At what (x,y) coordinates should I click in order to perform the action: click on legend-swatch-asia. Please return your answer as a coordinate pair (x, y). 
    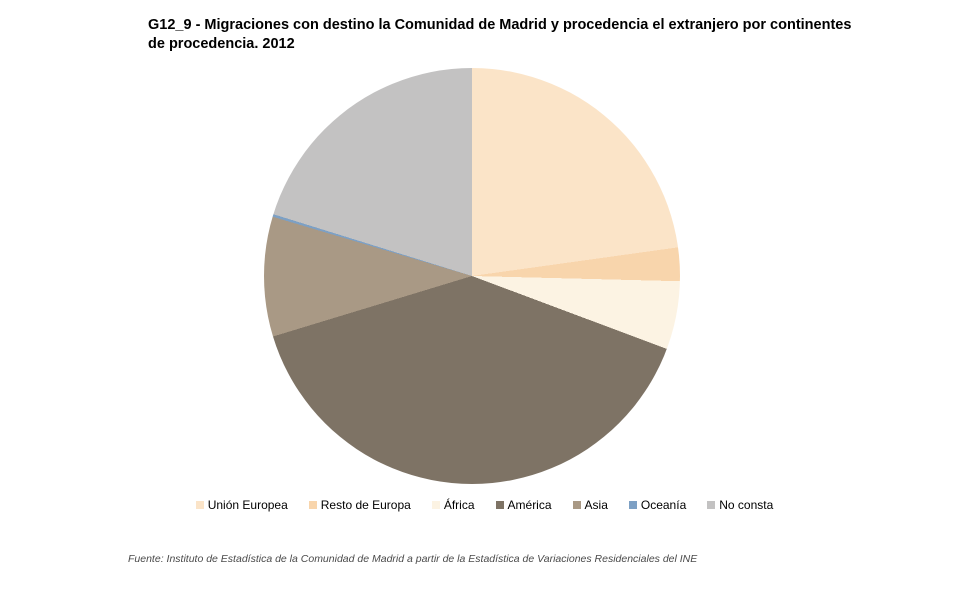
    Looking at the image, I should click on (576, 505).